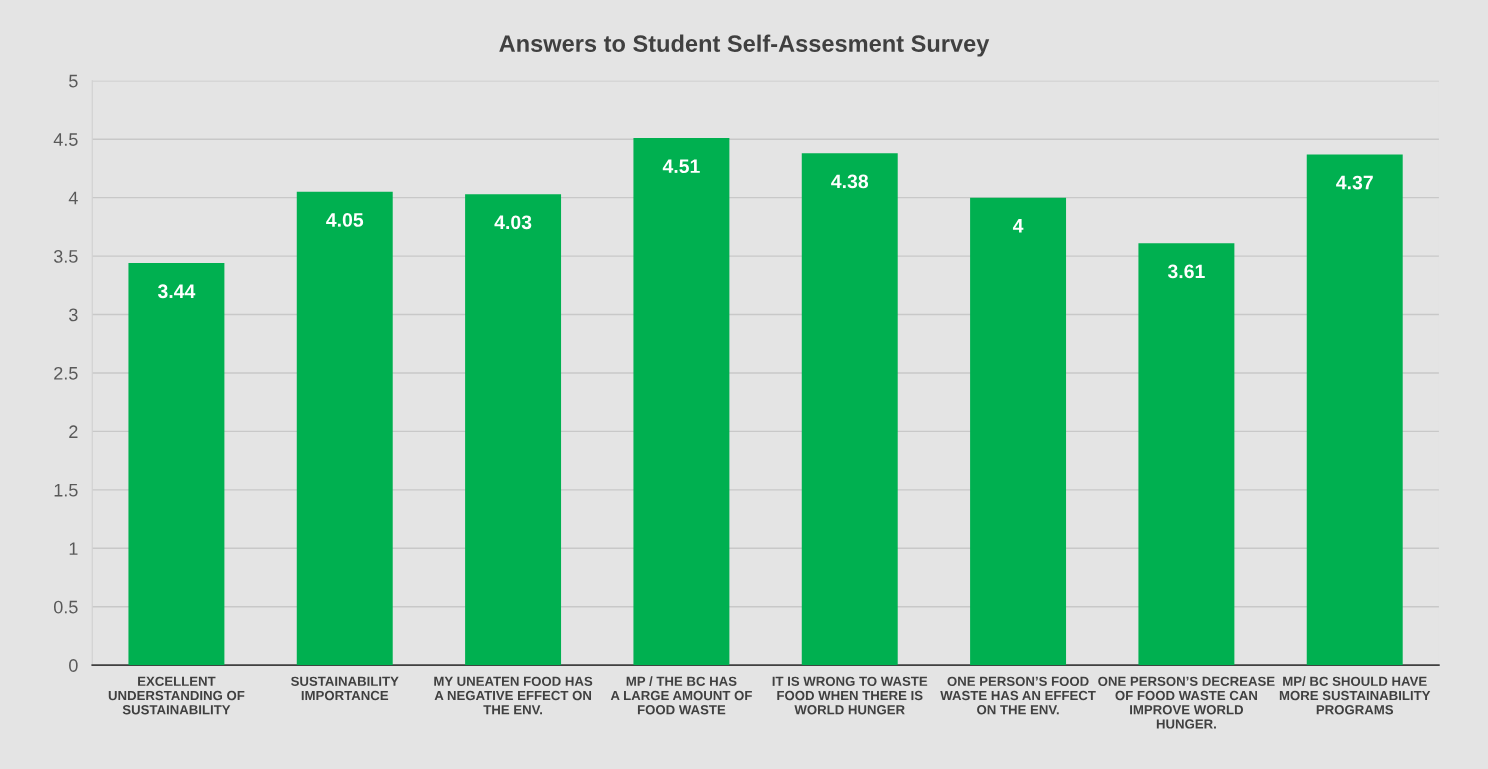  What do you see at coordinates (66, 373) in the screenshot?
I see `y-tick-label: 2.5` at bounding box center [66, 373].